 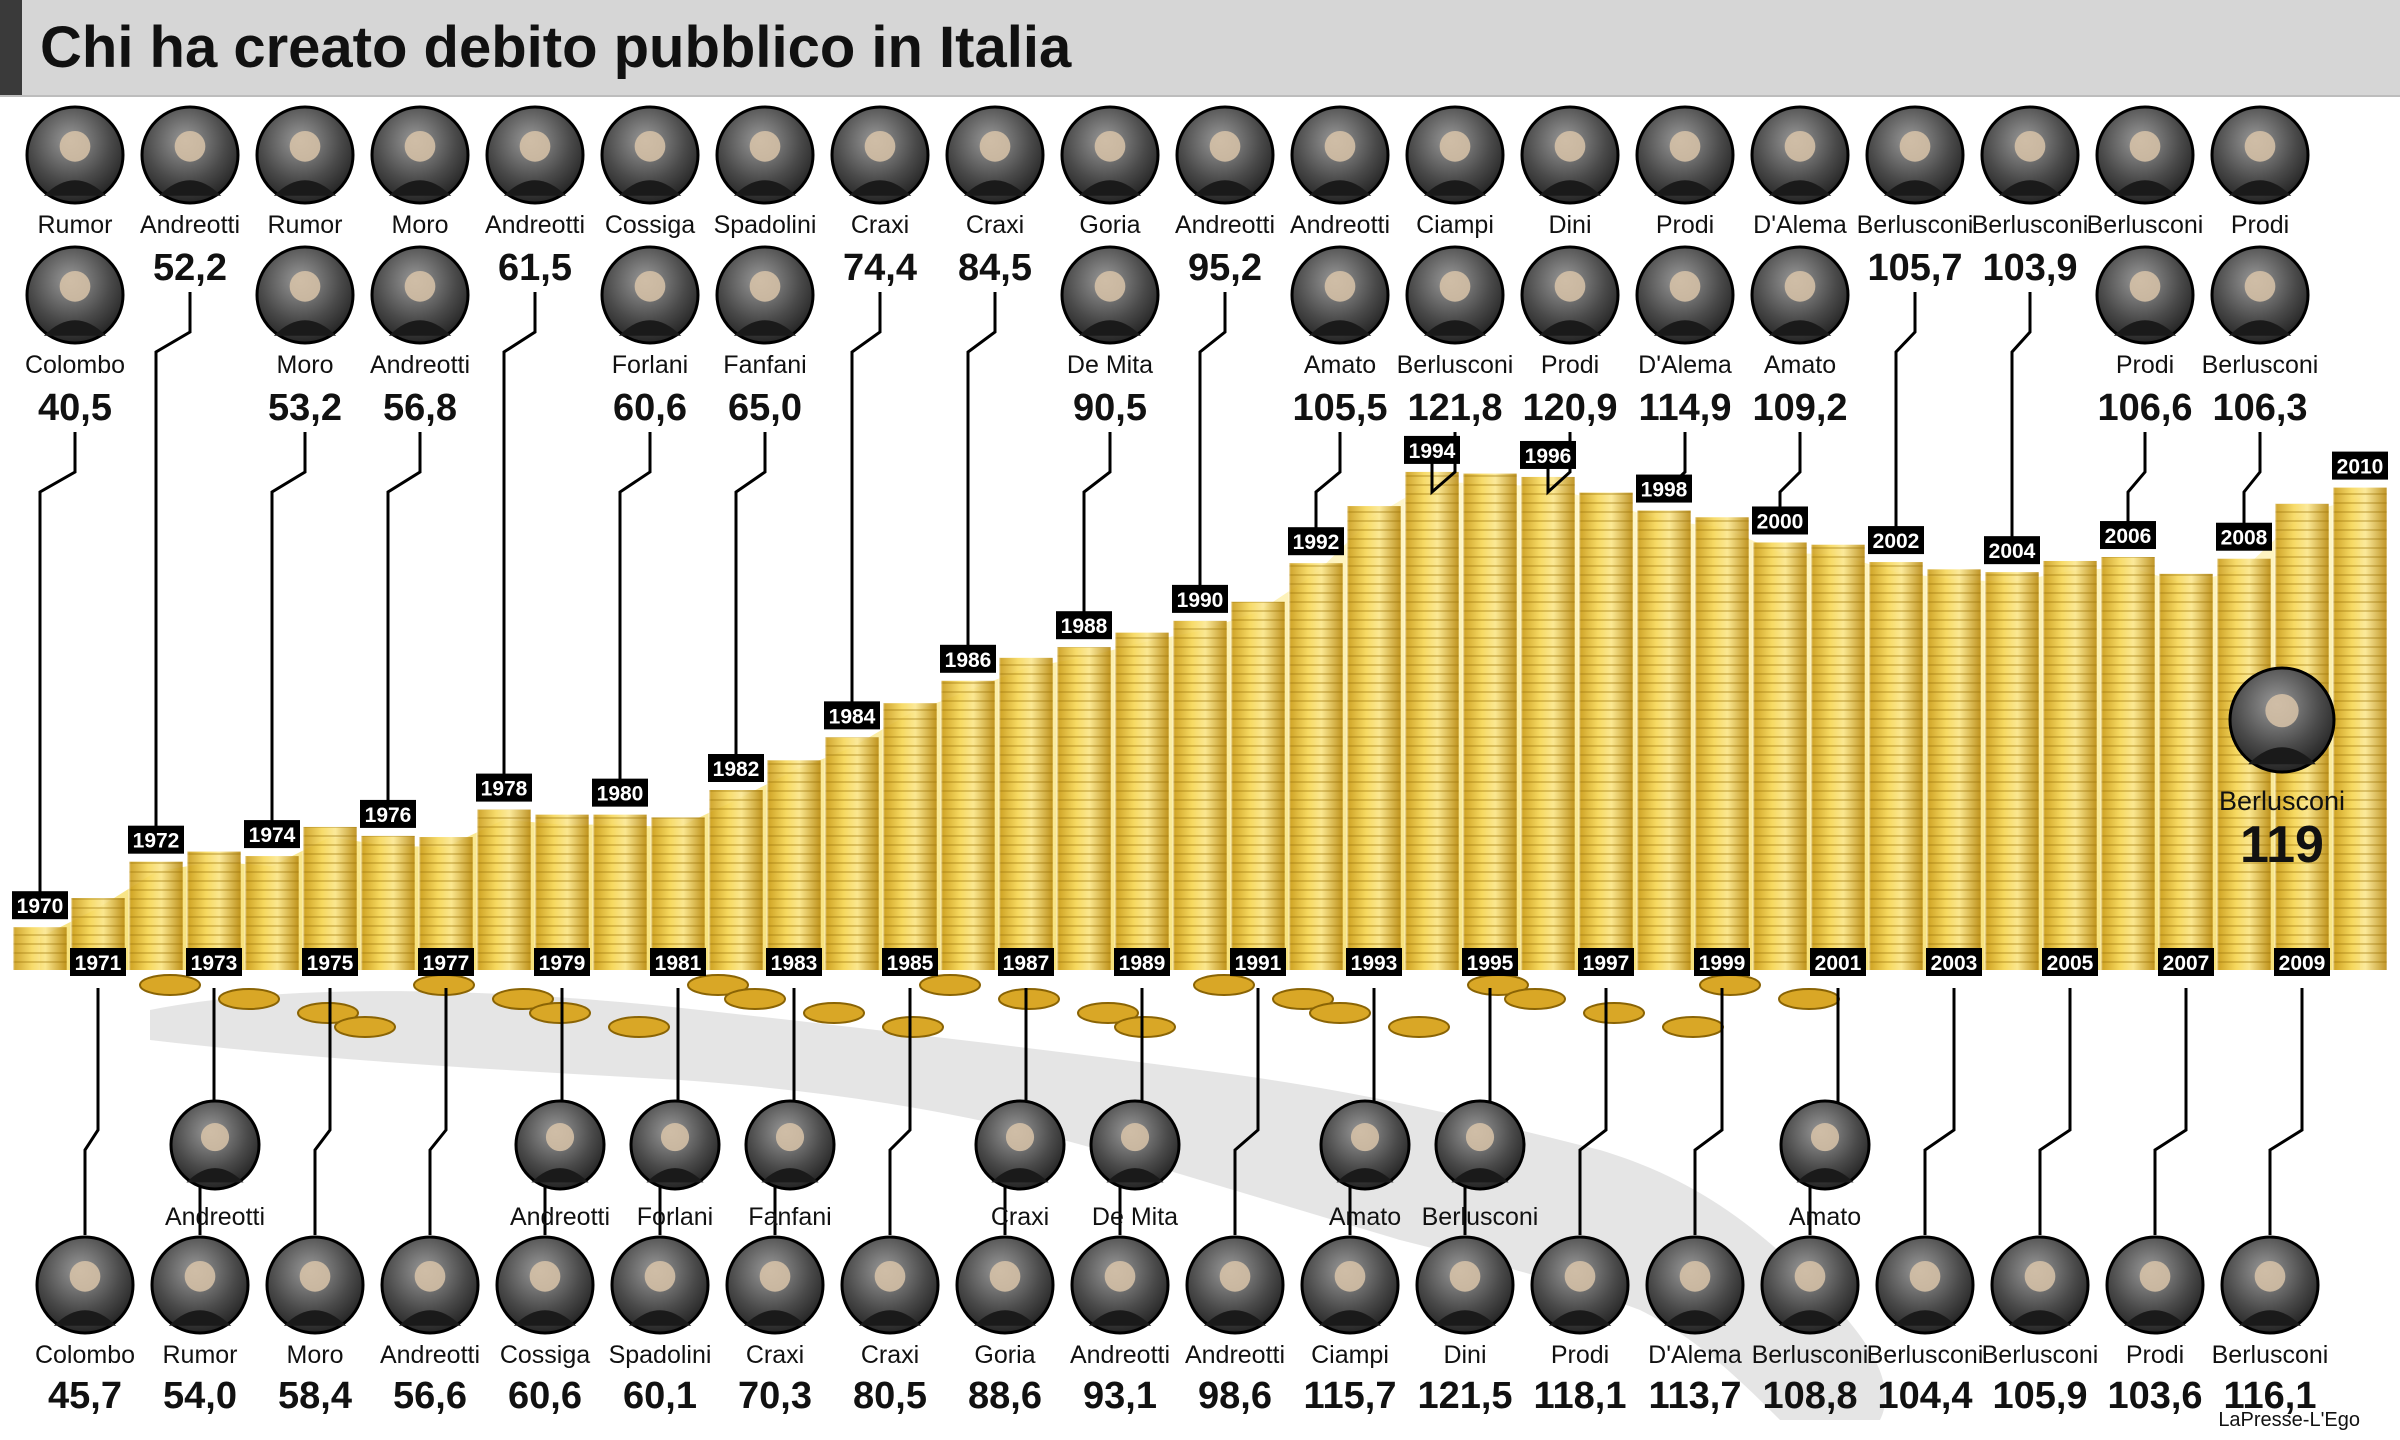 I want to click on data-label: 98,6, so click(x=1235, y=1396).